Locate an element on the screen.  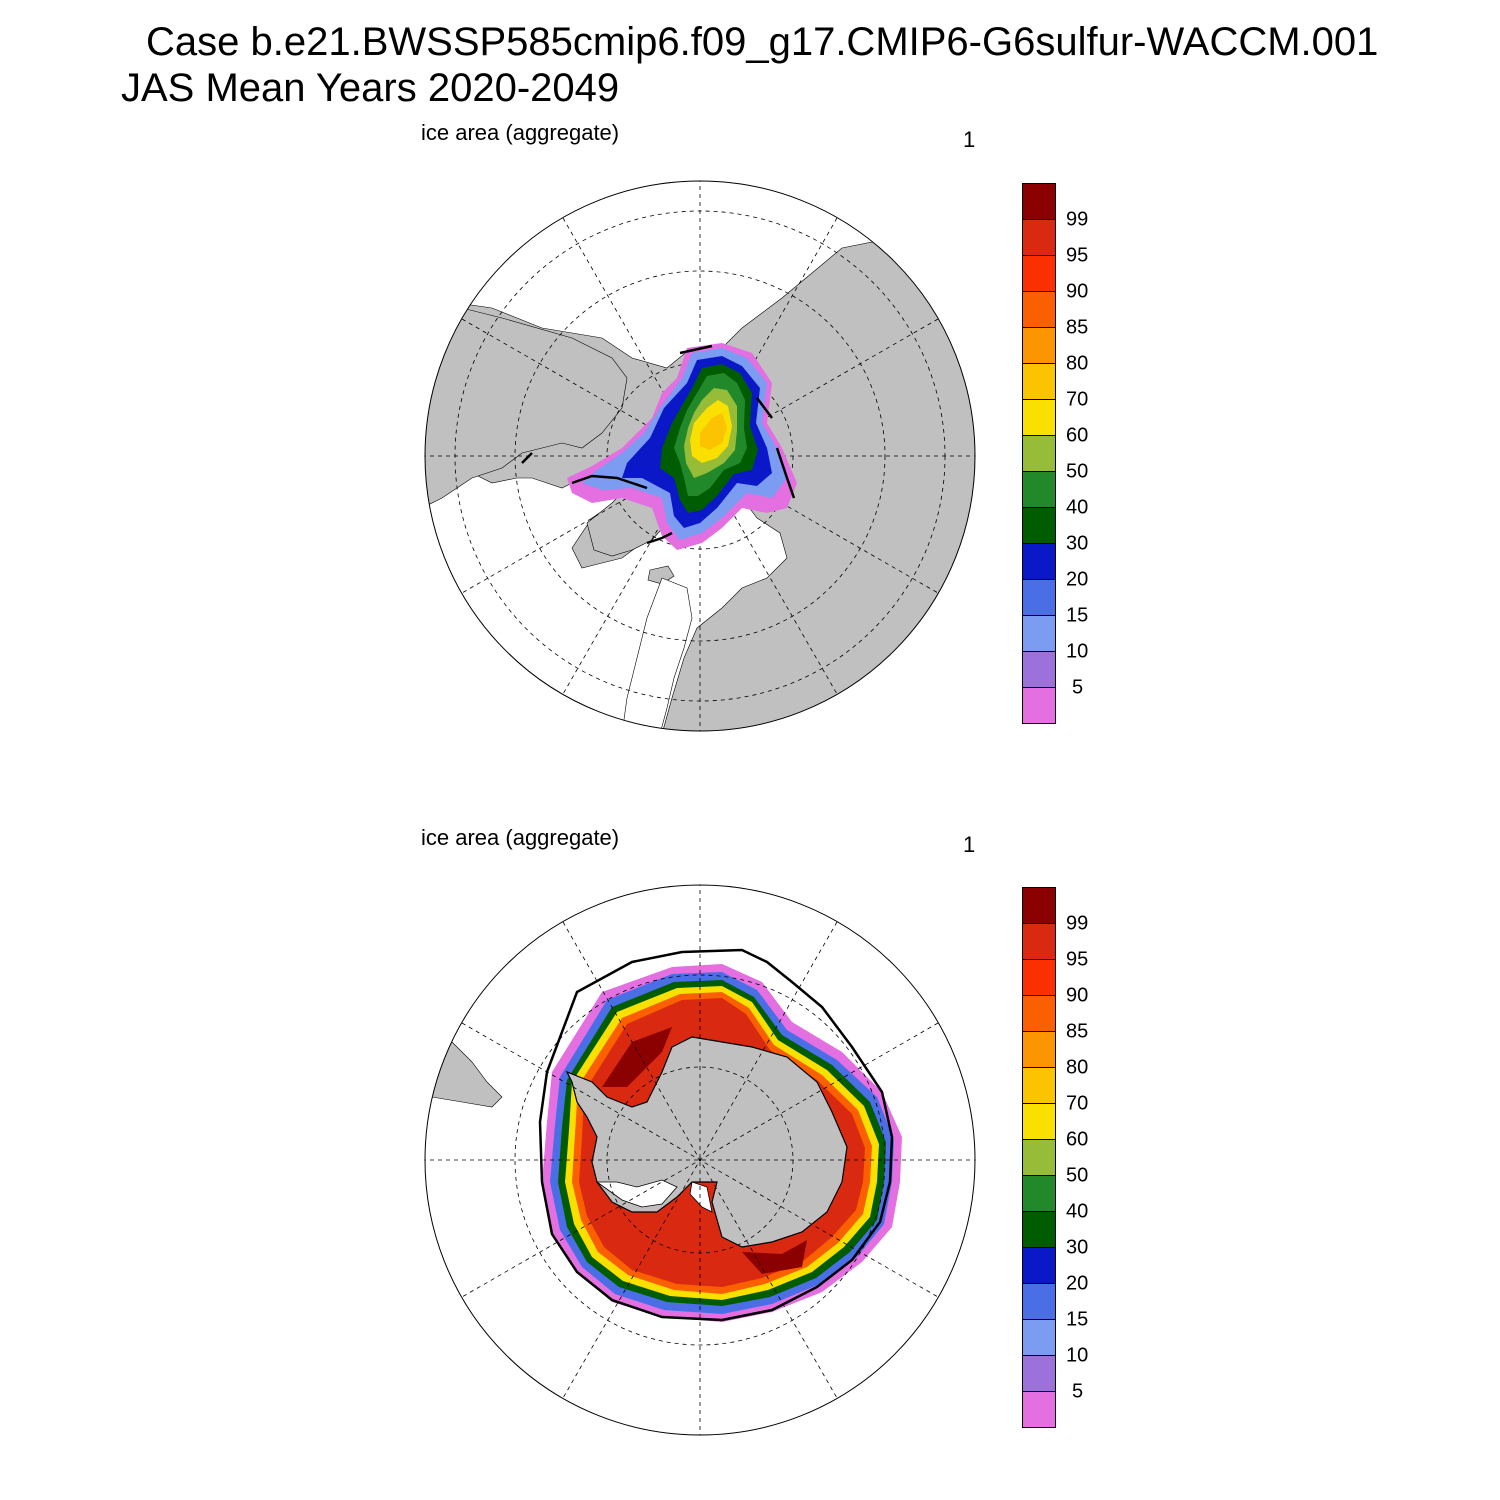
north-colorbar: 99 95 90 85 80 70 60 50 40 30 20 15 10 5 is located at coordinates (1055, 453).